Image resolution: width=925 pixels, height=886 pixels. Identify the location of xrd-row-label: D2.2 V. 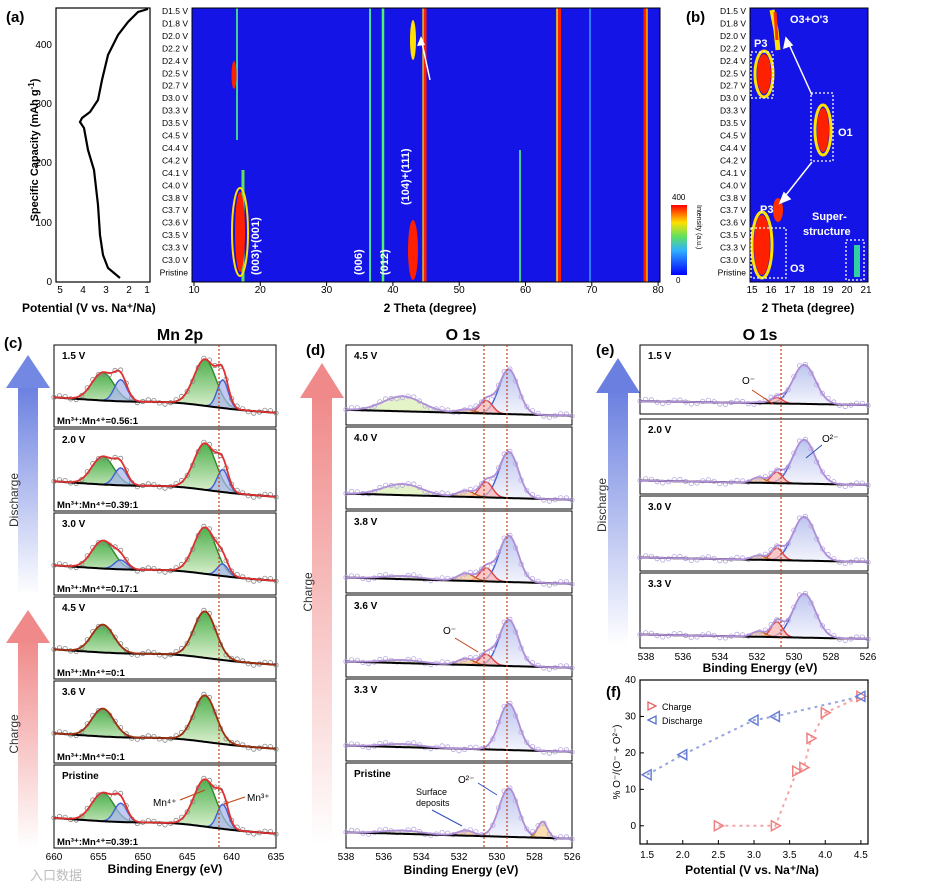
(175, 48).